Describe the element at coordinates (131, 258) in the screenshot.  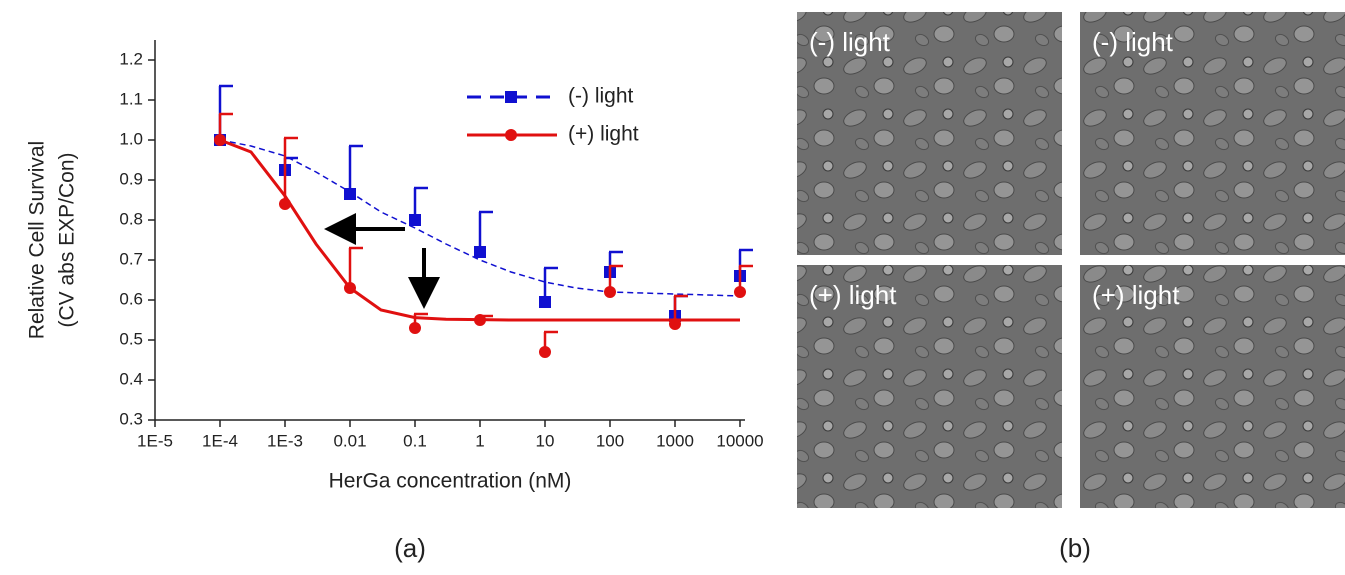
I see `y-tick-label: 0.7` at that location.